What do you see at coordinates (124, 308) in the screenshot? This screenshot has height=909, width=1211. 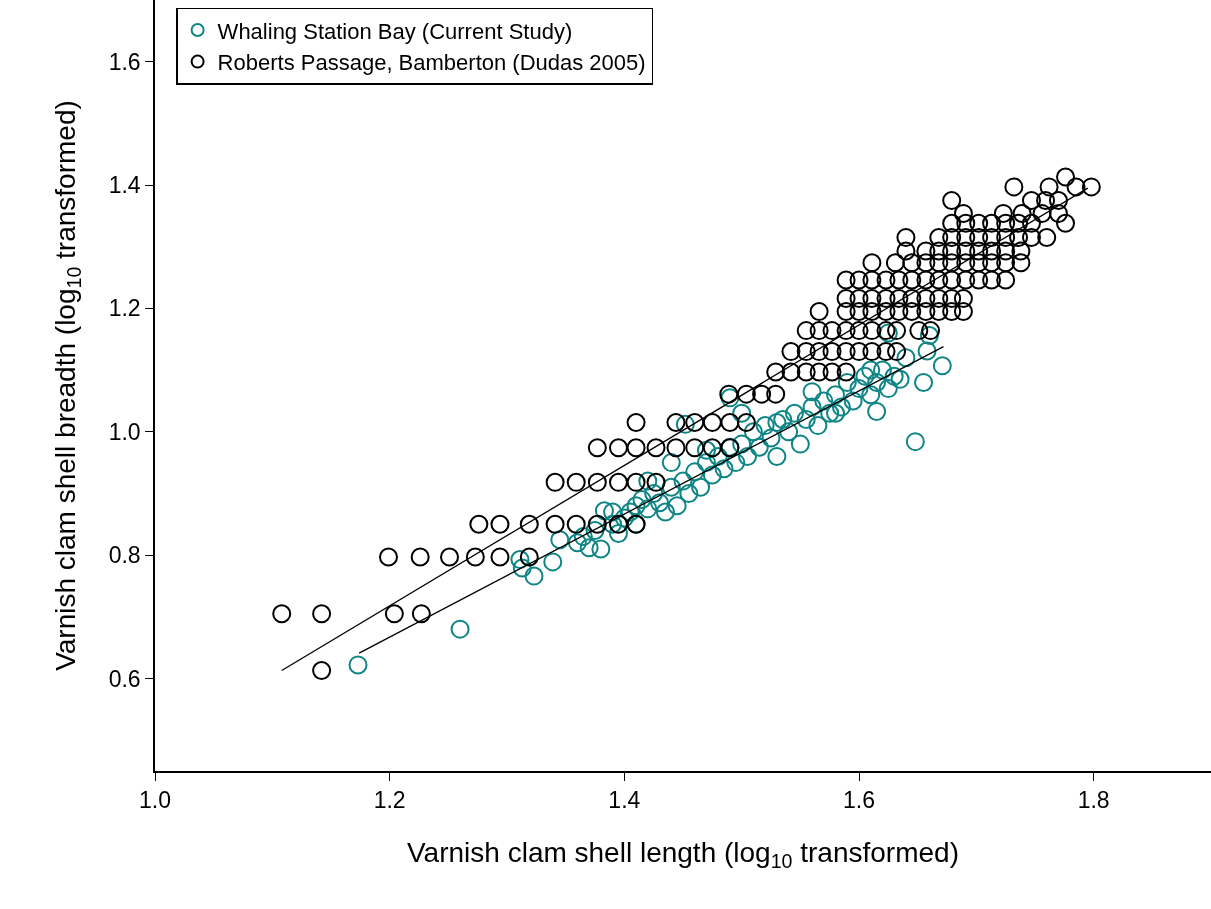 I see `y-tick-label: 1.2` at bounding box center [124, 308].